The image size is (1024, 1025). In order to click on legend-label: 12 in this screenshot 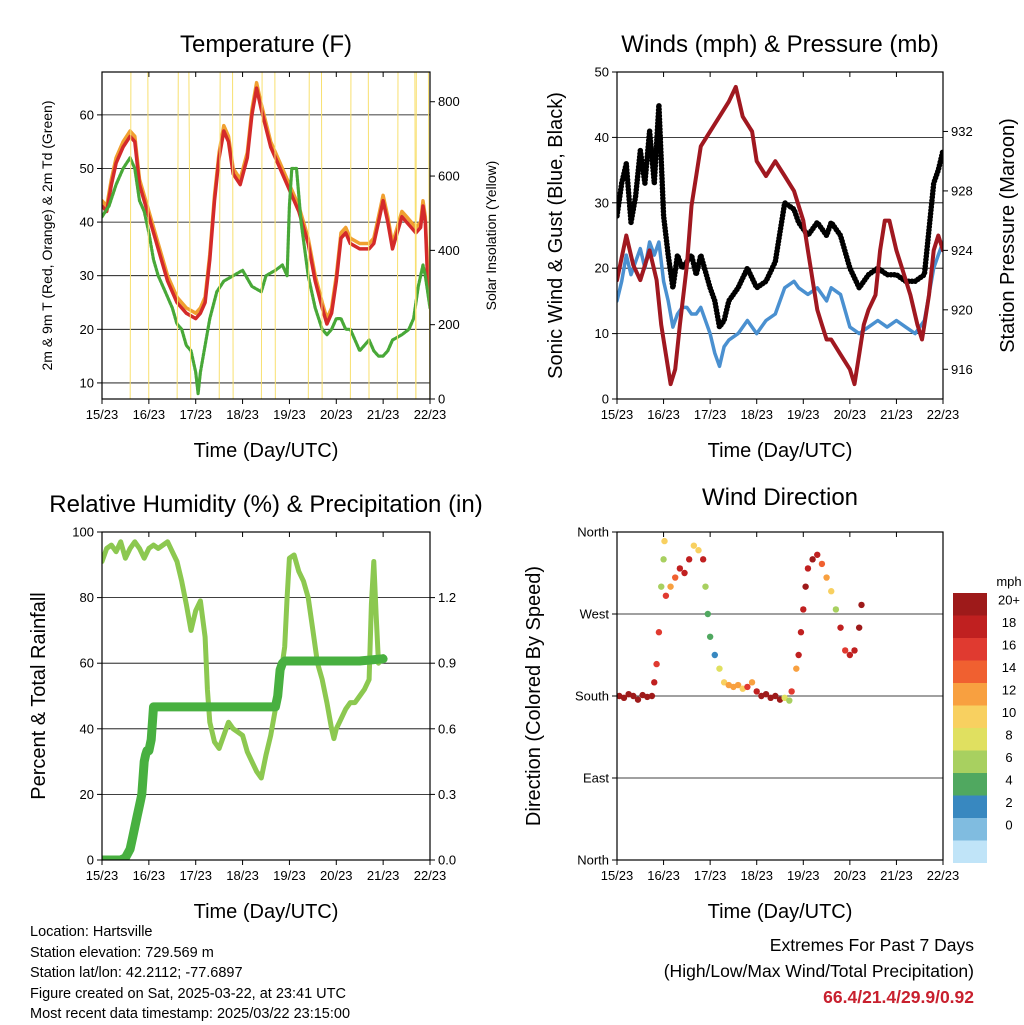, I will do `click(1009, 690)`.